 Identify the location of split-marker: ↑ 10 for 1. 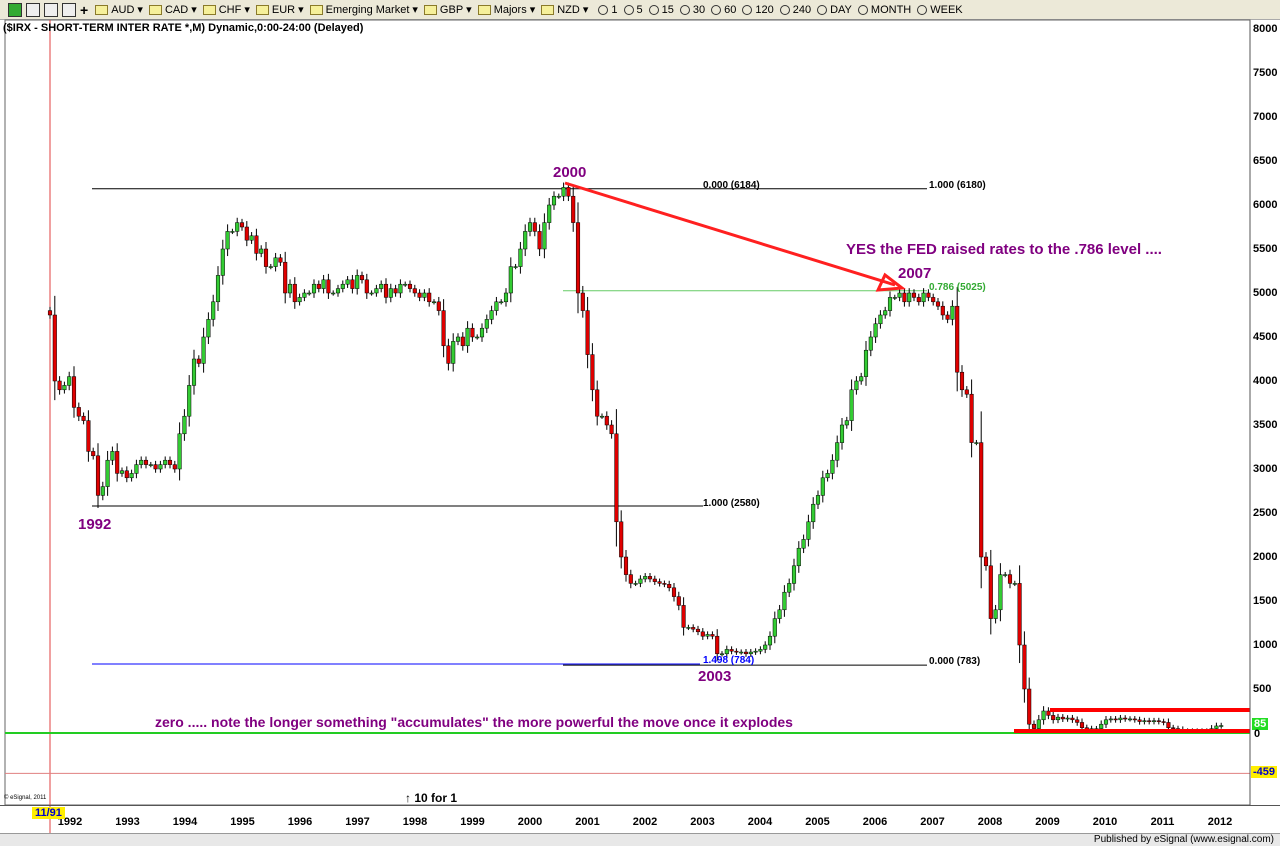
(431, 798).